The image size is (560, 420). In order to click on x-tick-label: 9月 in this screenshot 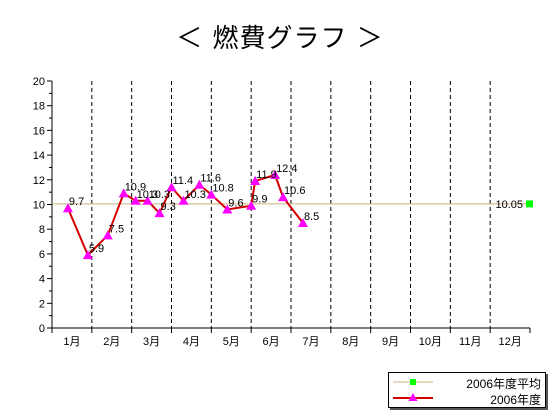, I will do `click(390, 342)`.